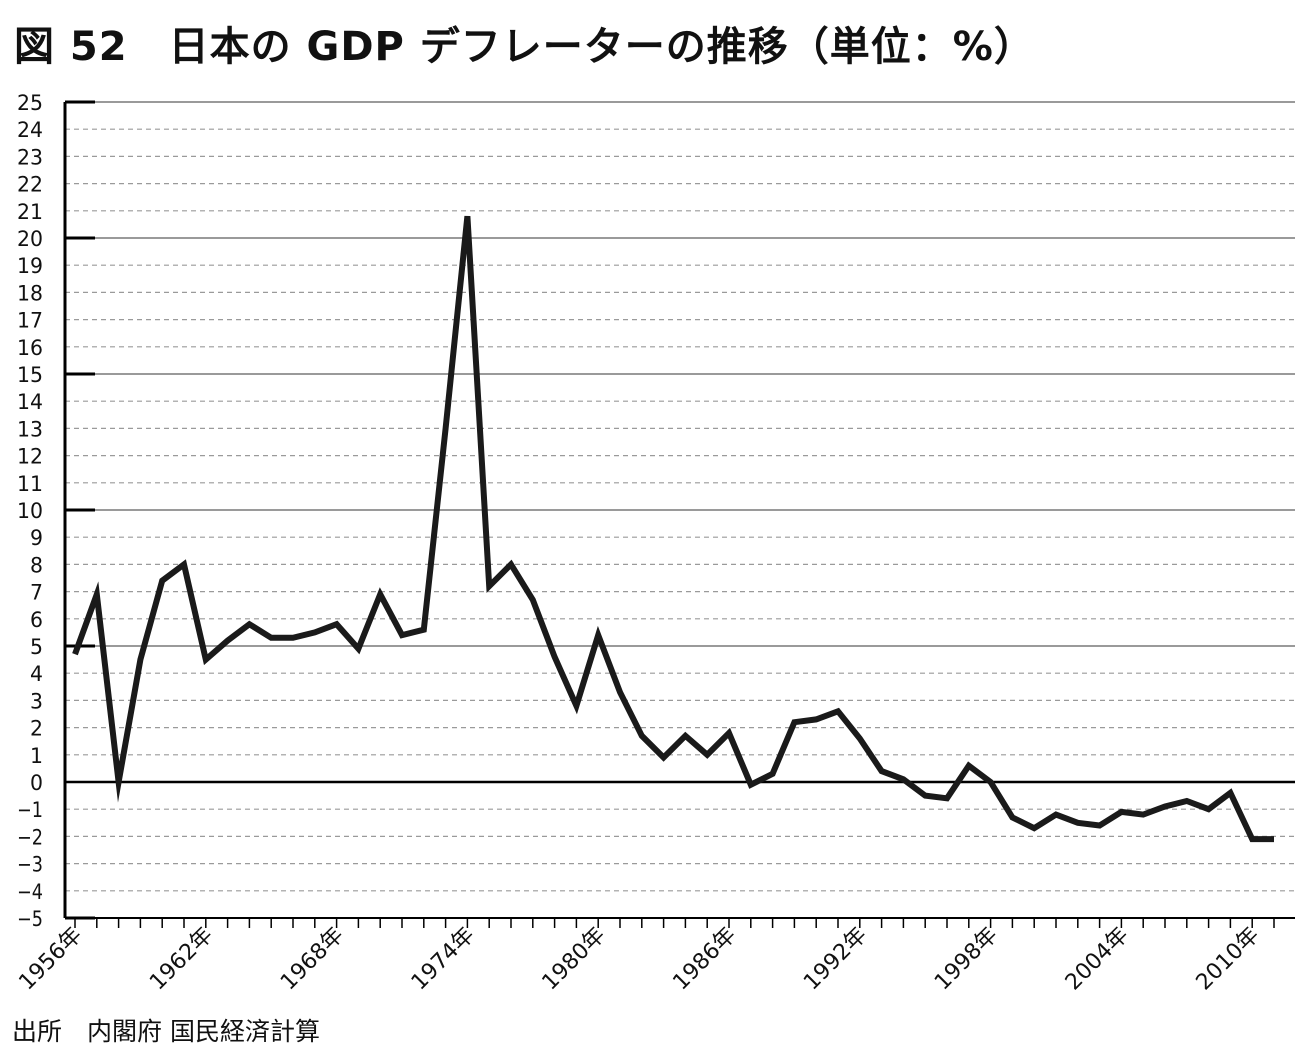 The image size is (1306, 1054). I want to click on x-tick-label: 2004年, so click(1097, 959).